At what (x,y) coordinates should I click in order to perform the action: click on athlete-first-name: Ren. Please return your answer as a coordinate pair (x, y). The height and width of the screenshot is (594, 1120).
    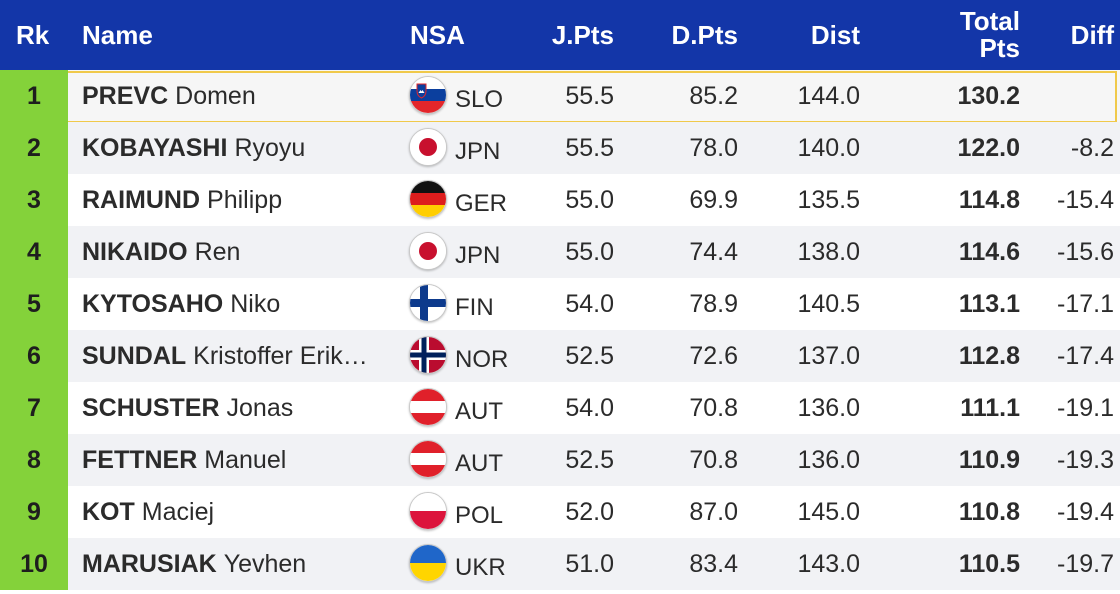
    Looking at the image, I should click on (217, 251).